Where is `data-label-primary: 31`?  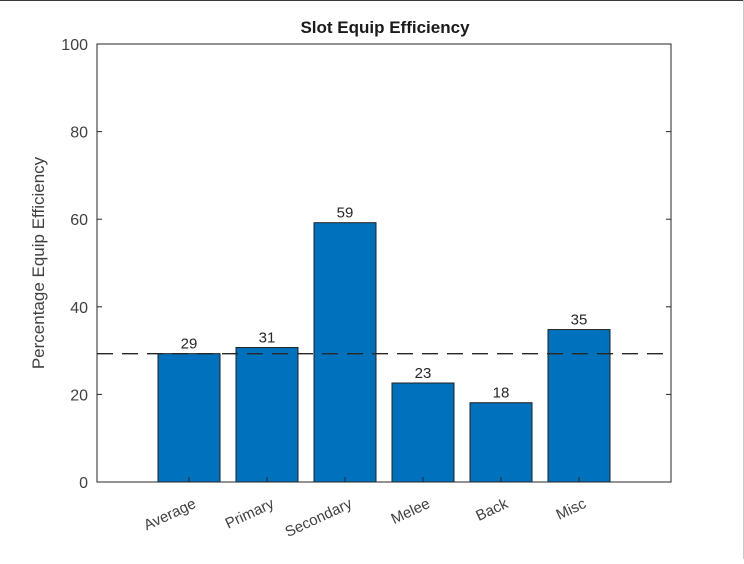 data-label-primary: 31 is located at coordinates (267, 338).